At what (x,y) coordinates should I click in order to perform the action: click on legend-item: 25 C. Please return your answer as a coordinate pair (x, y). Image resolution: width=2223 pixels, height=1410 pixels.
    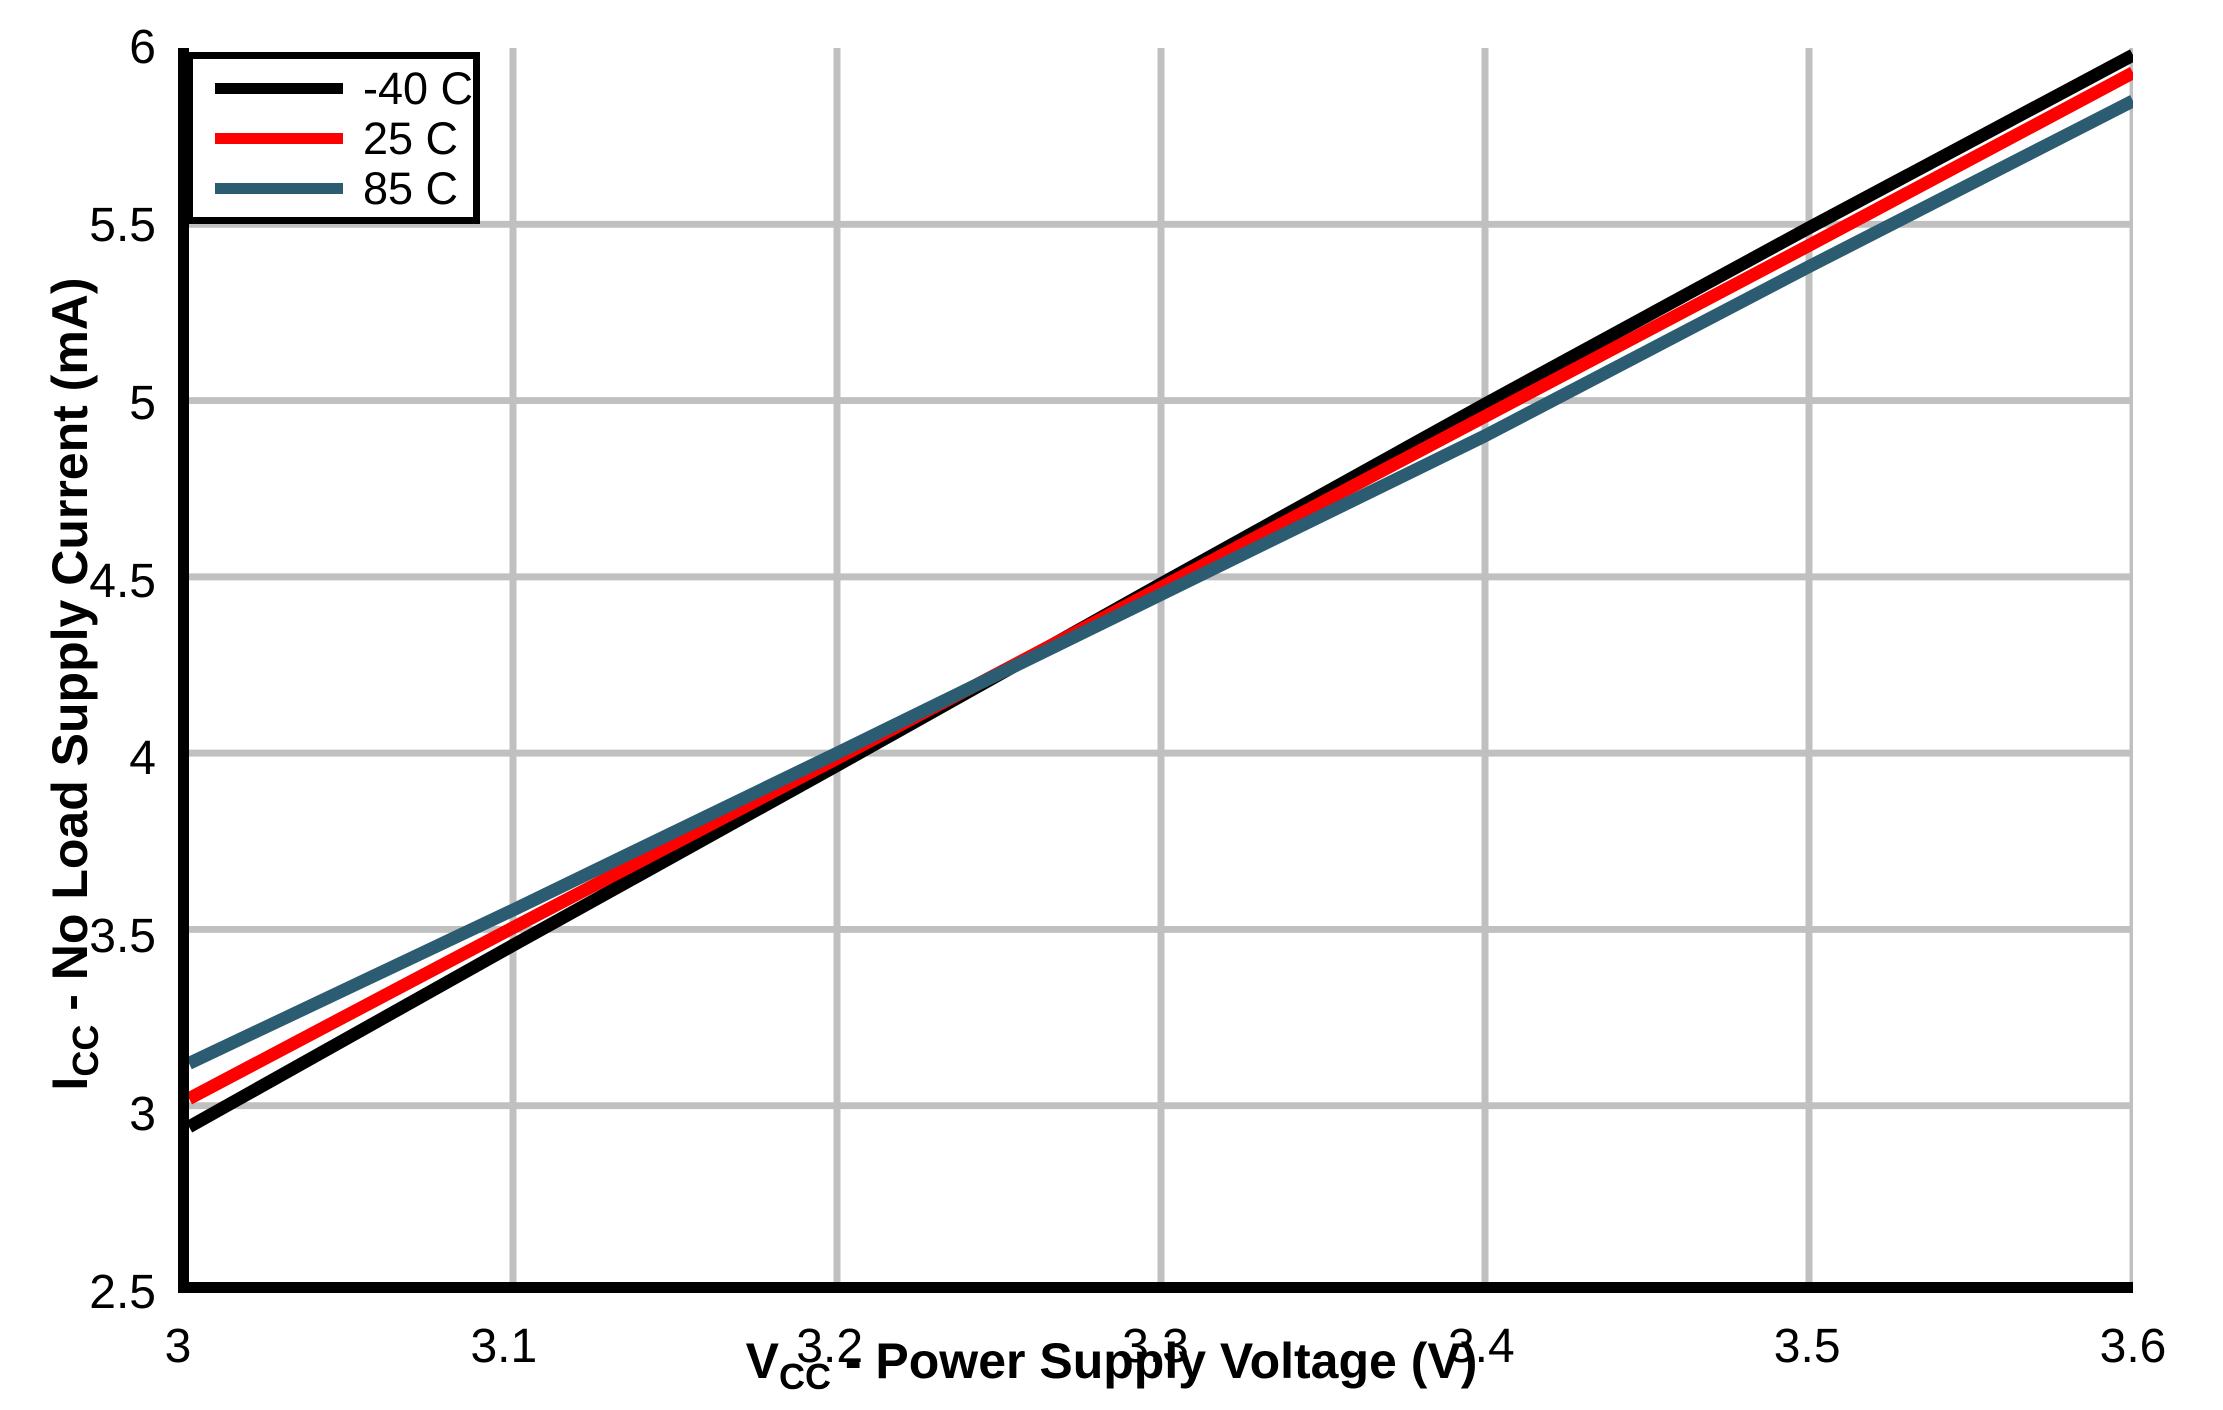
    Looking at the image, I should click on (333, 138).